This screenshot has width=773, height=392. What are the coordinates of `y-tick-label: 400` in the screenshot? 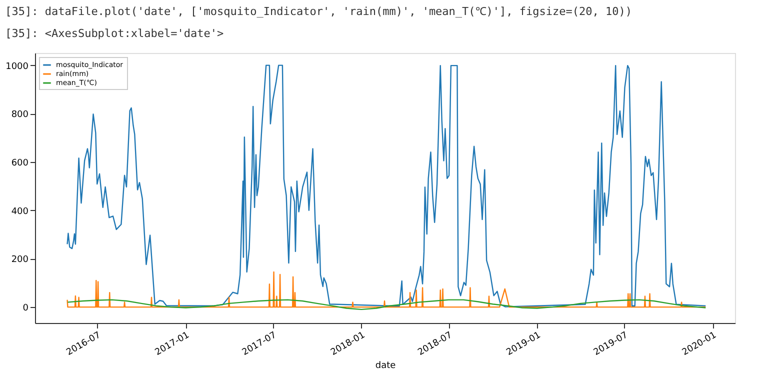 It's located at (20, 211).